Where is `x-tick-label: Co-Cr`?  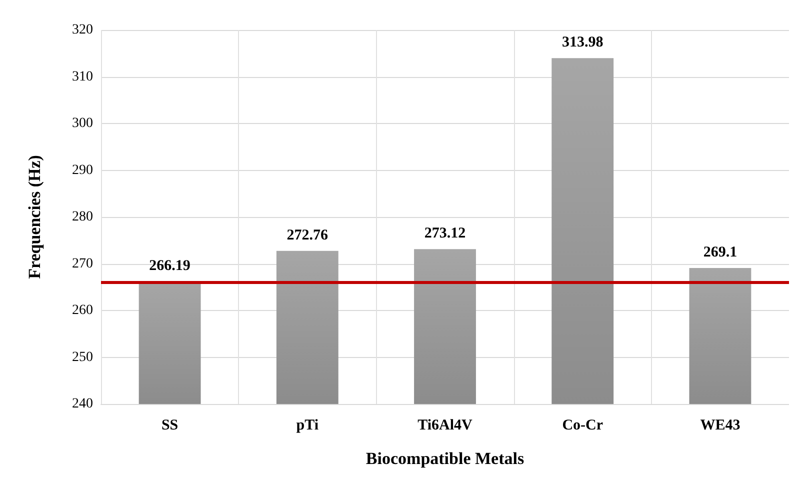 x-tick-label: Co-Cr is located at coordinates (583, 426).